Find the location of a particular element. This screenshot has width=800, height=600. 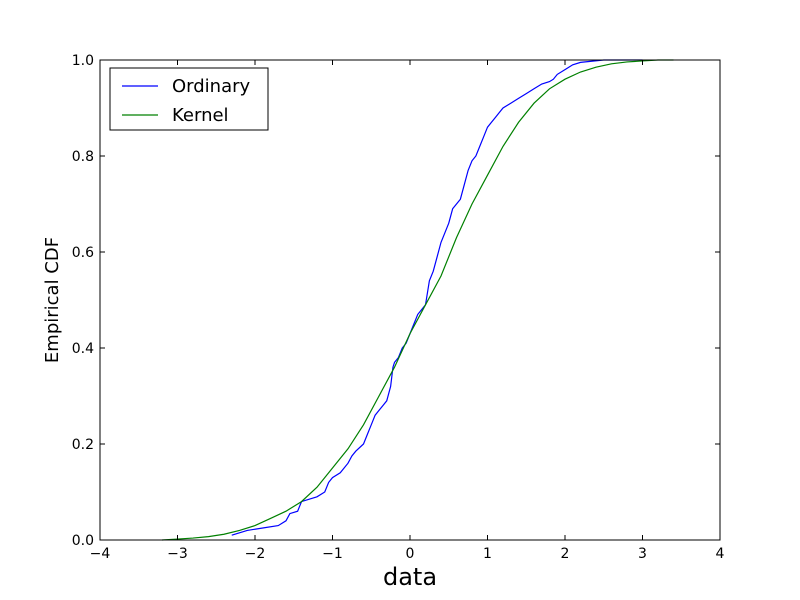

x-tick-label: −4 is located at coordinates (100, 554).